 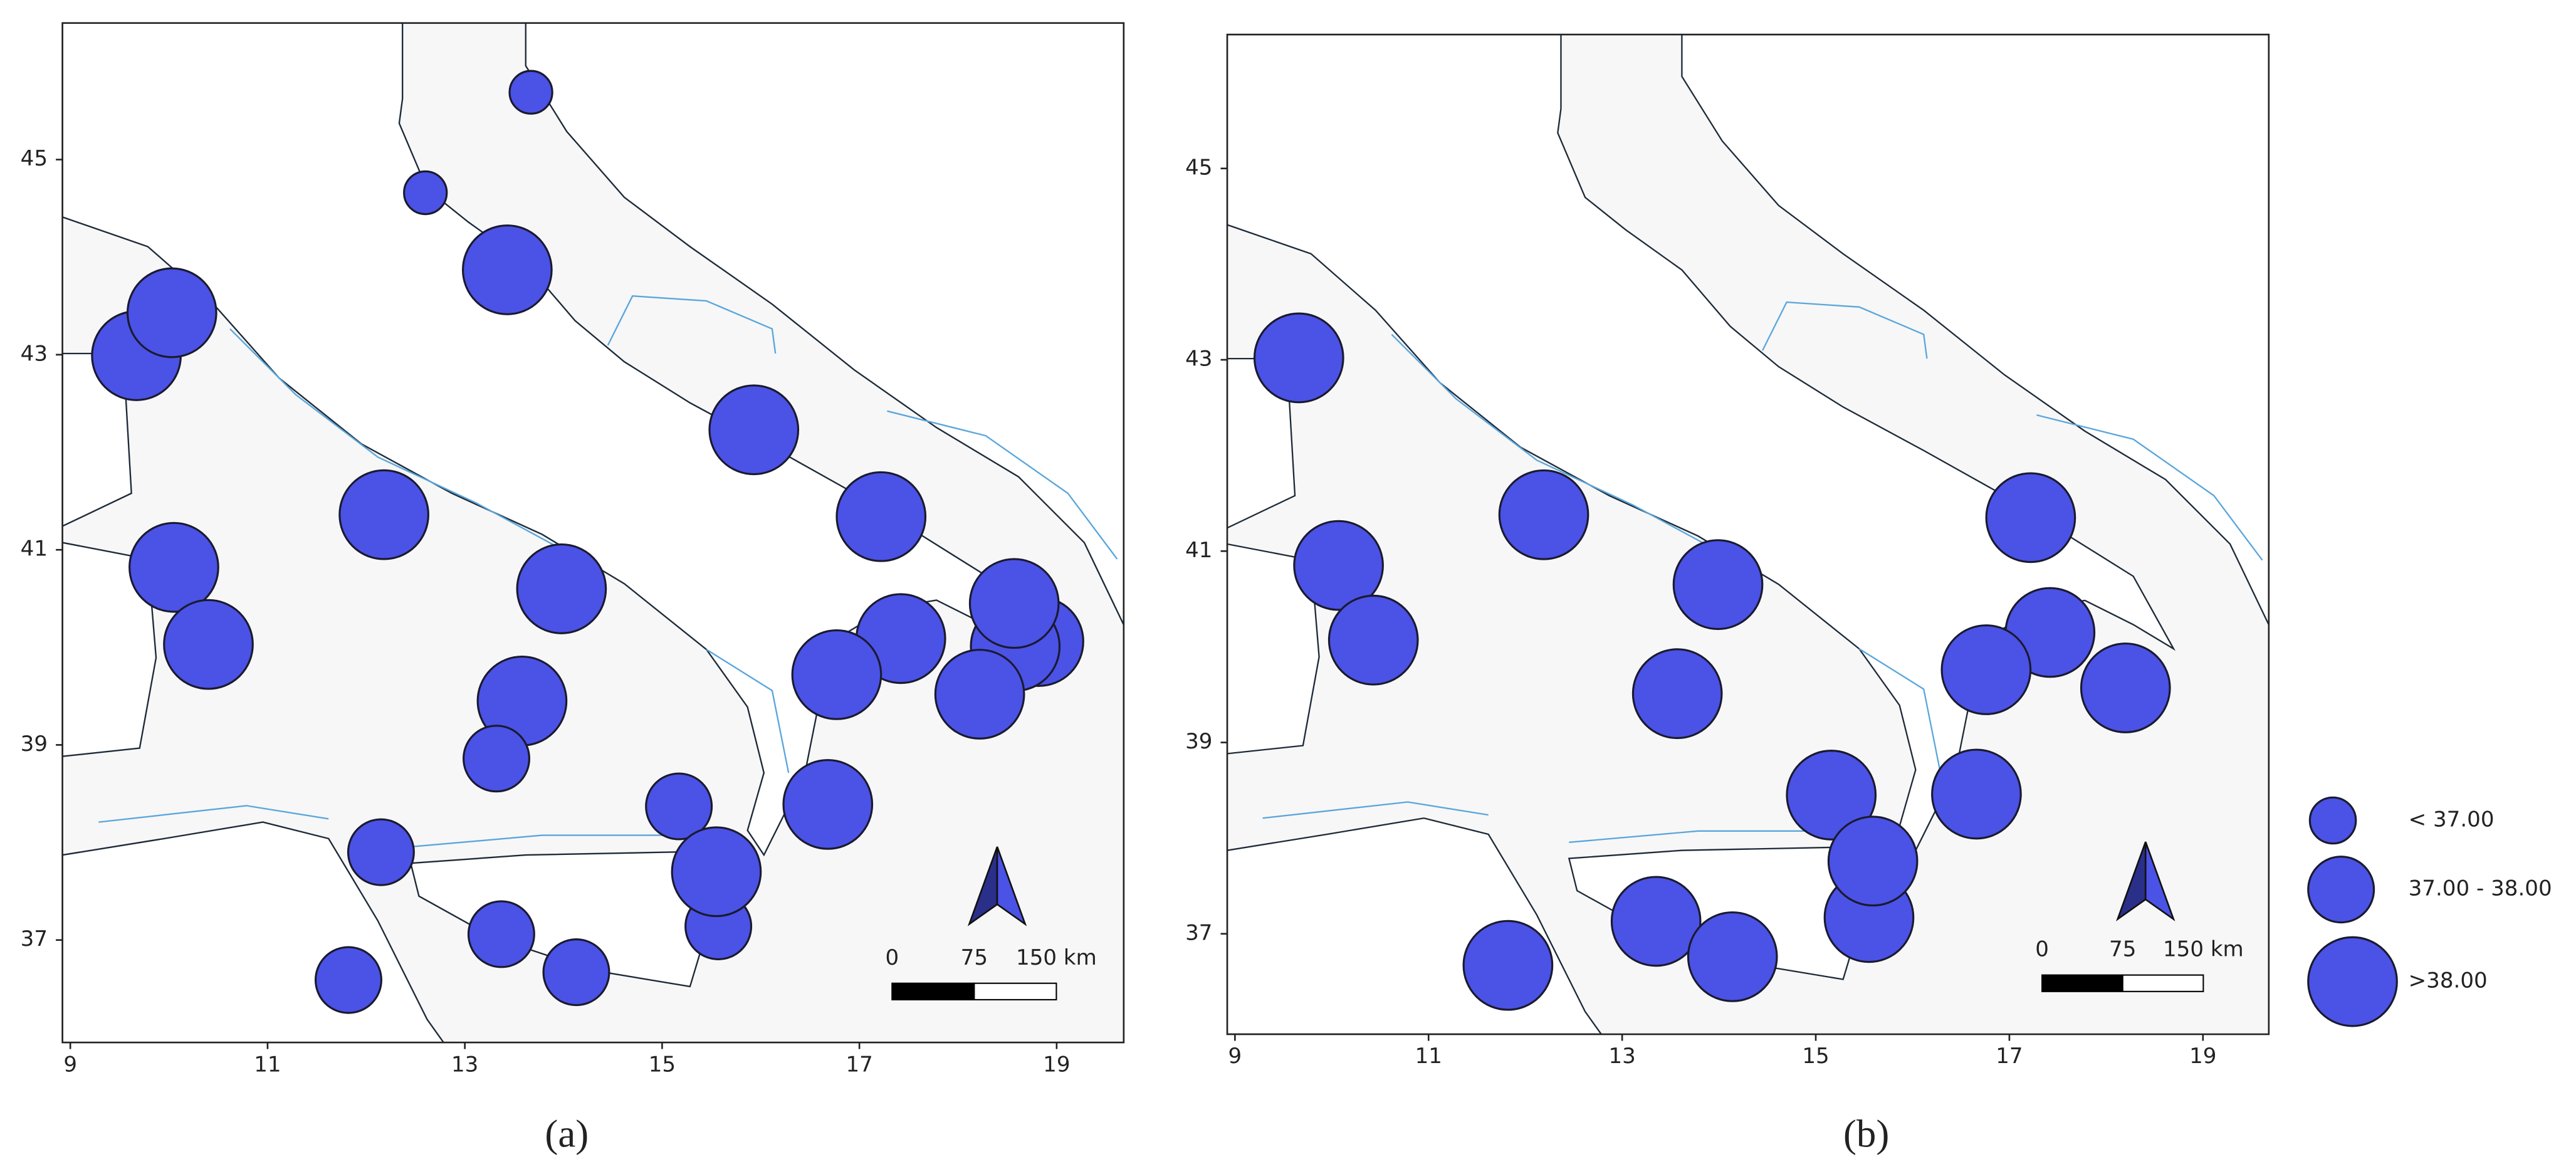 I want to click on caption: (b), so click(x=1866, y=1134).